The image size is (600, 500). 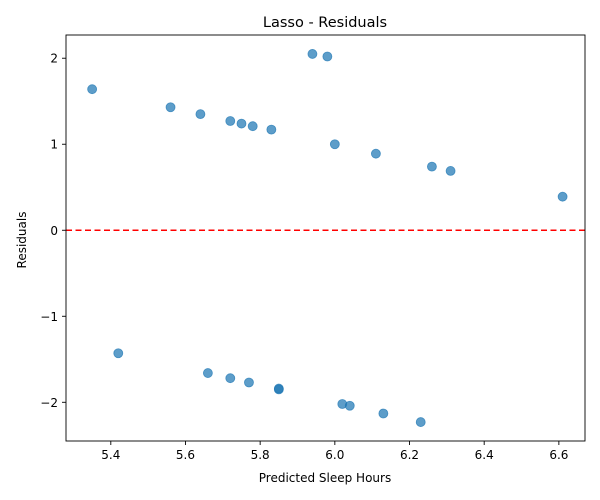 I want to click on x-tick-label: 6.6, so click(x=558, y=455).